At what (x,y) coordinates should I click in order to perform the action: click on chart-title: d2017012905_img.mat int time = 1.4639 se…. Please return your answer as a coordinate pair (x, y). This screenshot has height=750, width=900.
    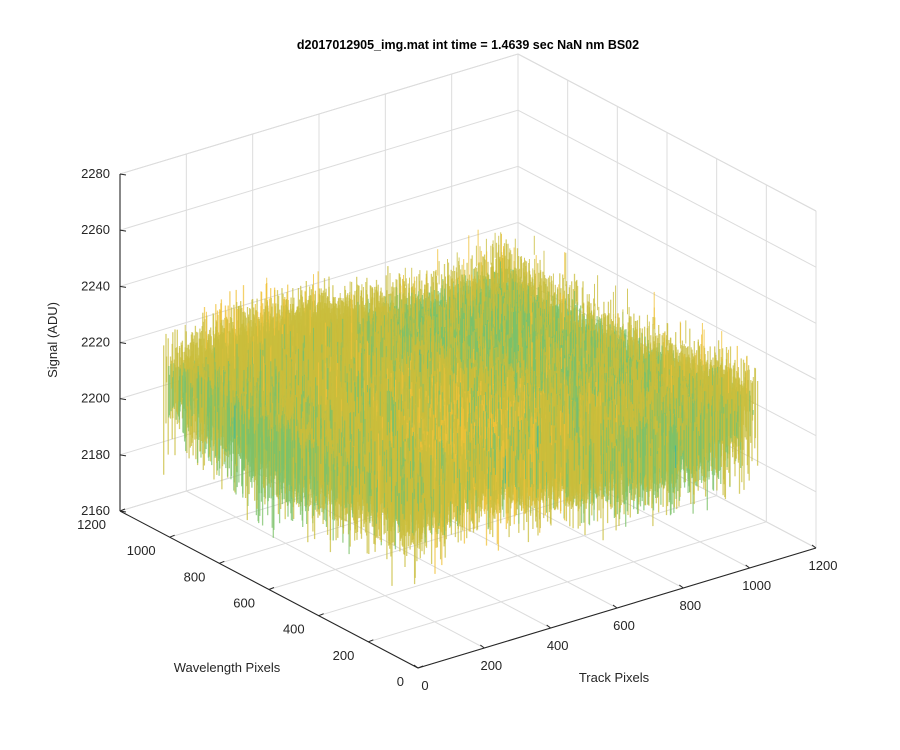
    Looking at the image, I should click on (468, 45).